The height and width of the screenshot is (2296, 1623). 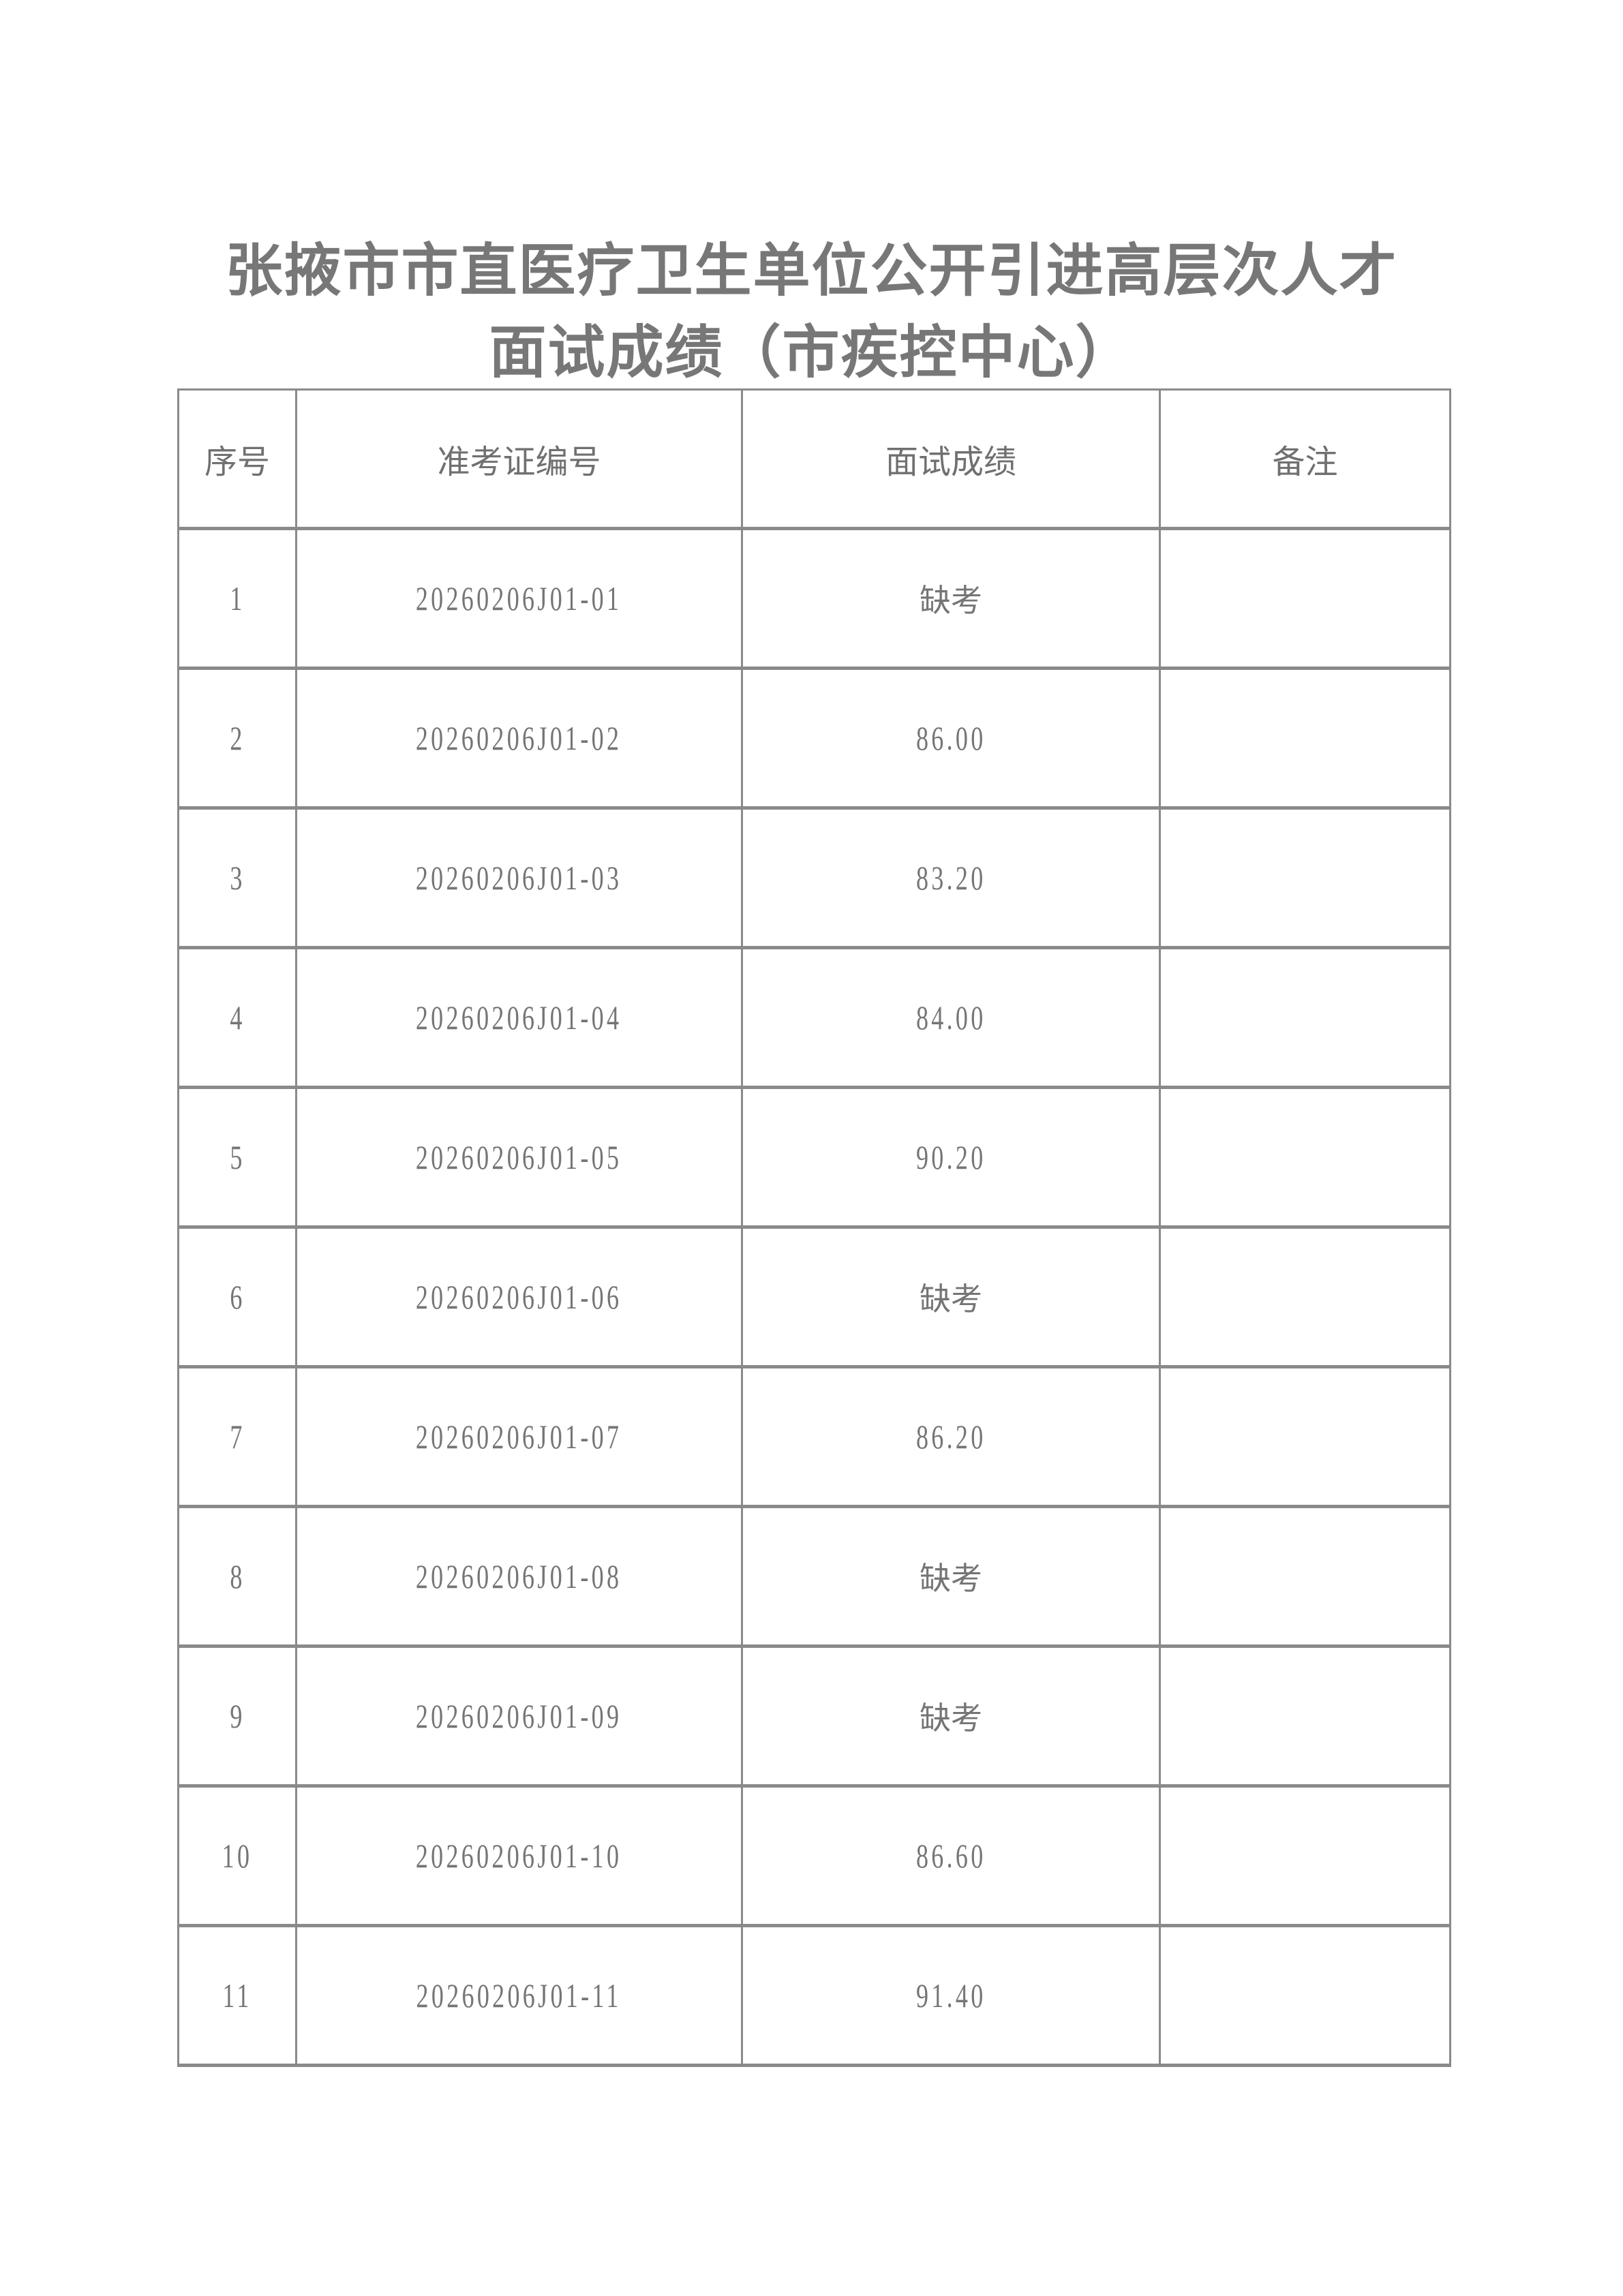 What do you see at coordinates (519, 1716) in the screenshot?
I see `row-exam-id: 20260206J01-09` at bounding box center [519, 1716].